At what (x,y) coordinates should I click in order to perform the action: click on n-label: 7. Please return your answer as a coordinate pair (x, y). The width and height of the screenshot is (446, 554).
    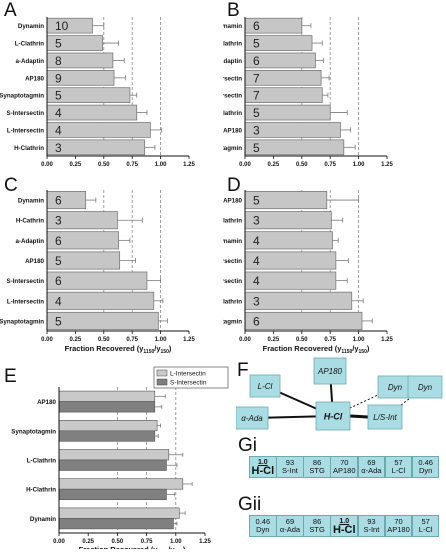
    Looking at the image, I should click on (256, 96).